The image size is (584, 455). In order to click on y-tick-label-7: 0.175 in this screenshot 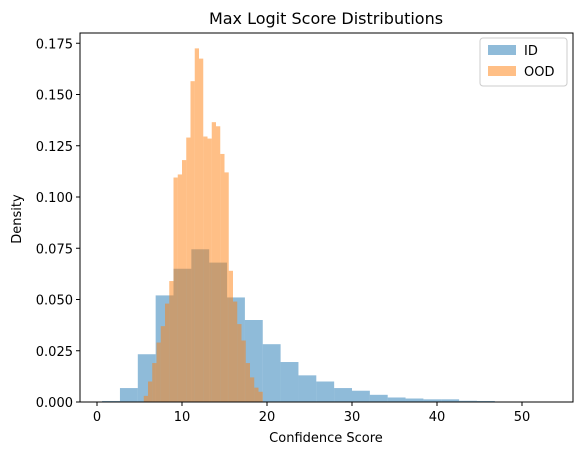, I will do `click(54, 44)`.